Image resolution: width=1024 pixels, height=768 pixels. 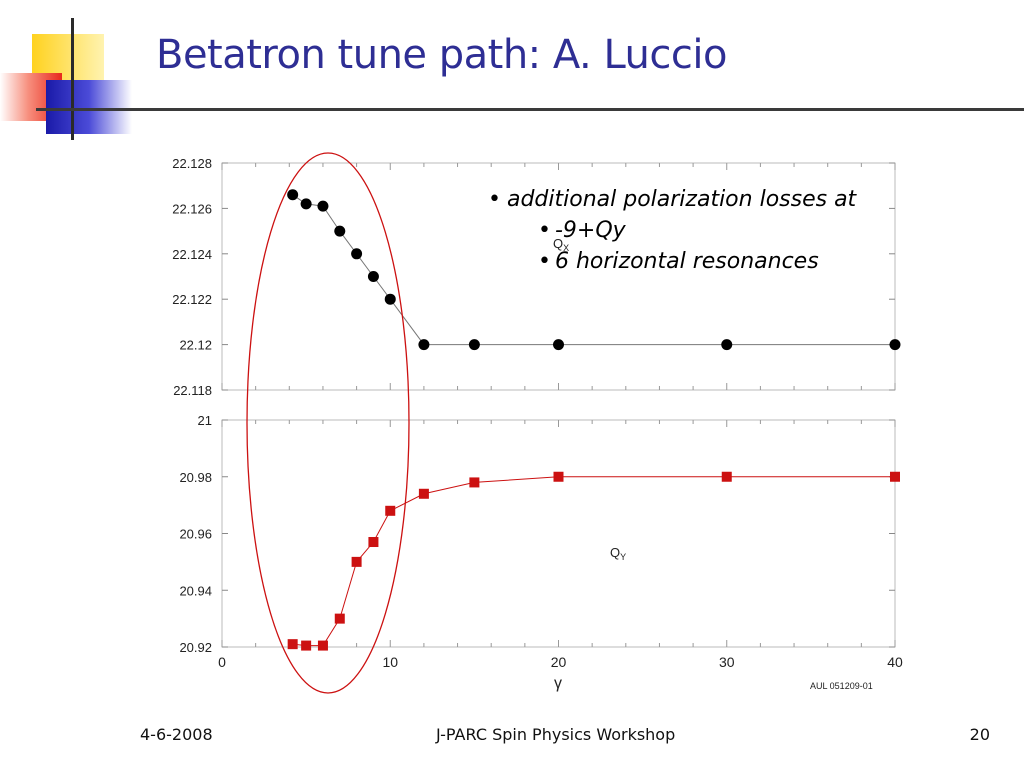 I want to click on chart-credit: AUL 051209-01, so click(x=841, y=686).